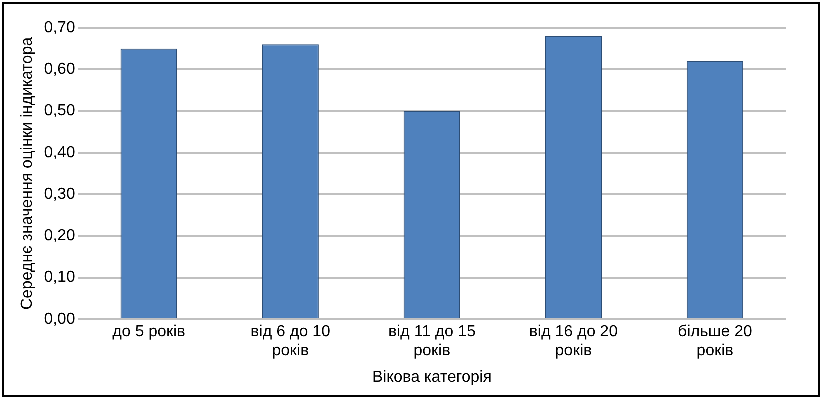 The image size is (826, 401). Describe the element at coordinates (715, 341) in the screenshot. I see `x-tick-label: більше 20 років` at that location.